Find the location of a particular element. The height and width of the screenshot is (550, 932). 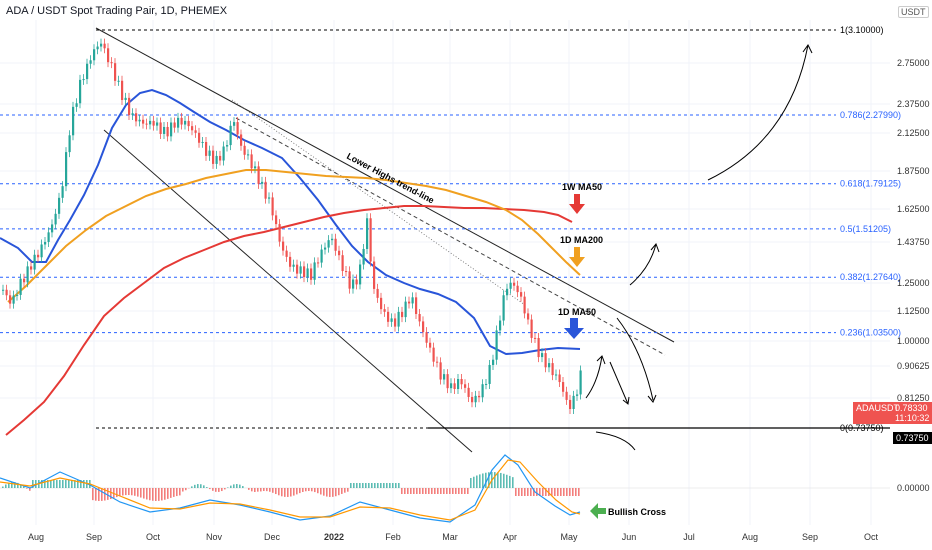

fib-label: 1(3.10000) is located at coordinates (862, 30).